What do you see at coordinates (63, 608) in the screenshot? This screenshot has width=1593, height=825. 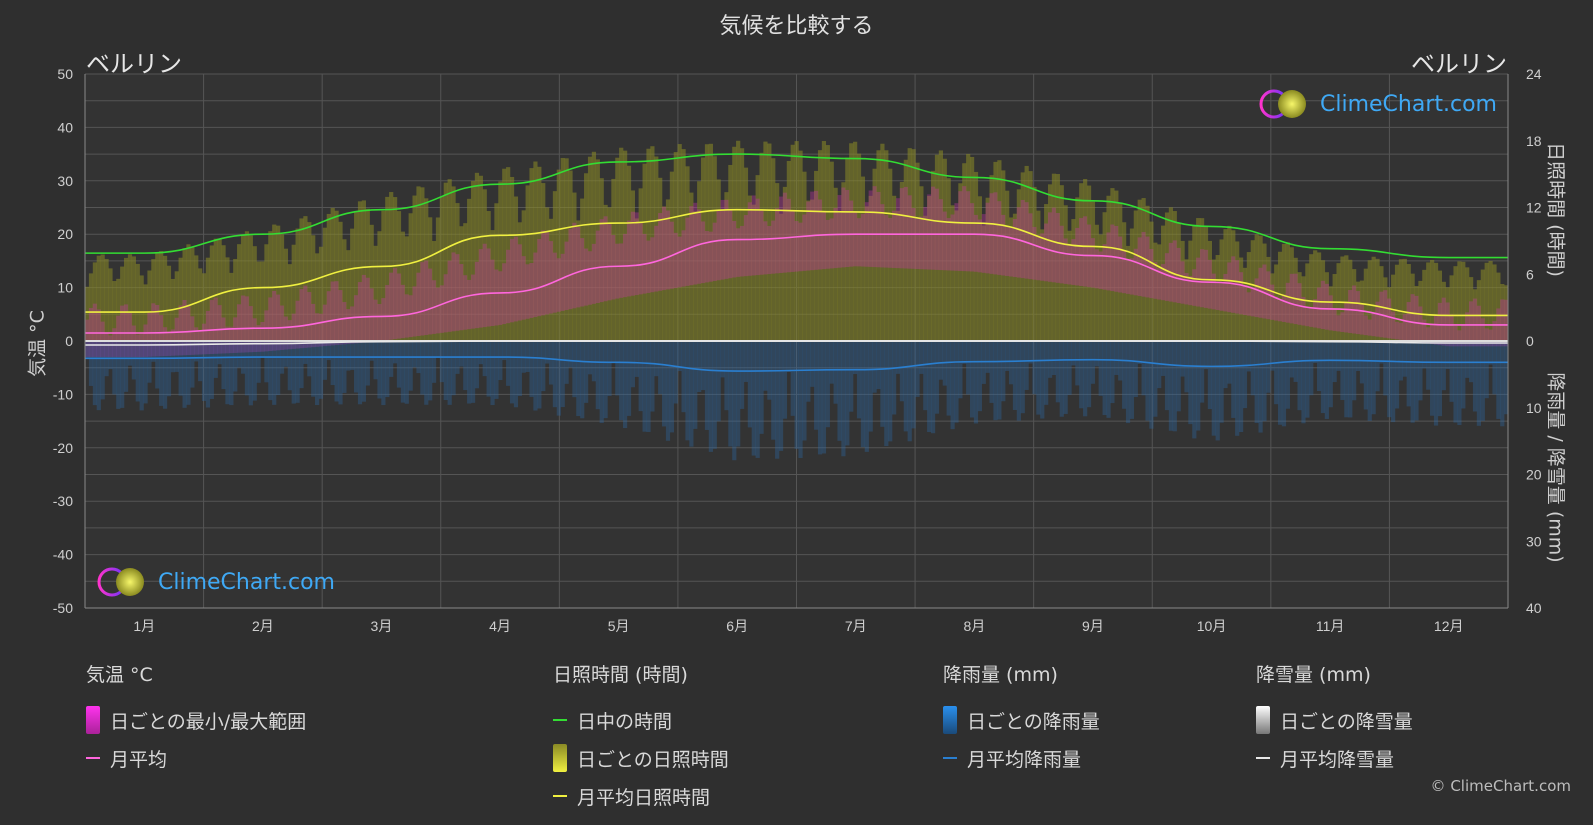 I see `left-tick-label: -50` at bounding box center [63, 608].